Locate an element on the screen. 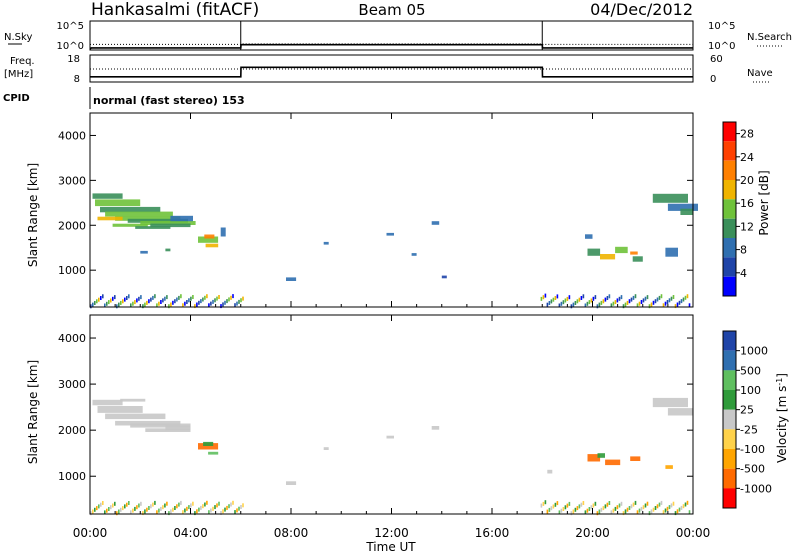 This screenshot has height=554, width=800. beam-title: Beam 05 is located at coordinates (391, 10).